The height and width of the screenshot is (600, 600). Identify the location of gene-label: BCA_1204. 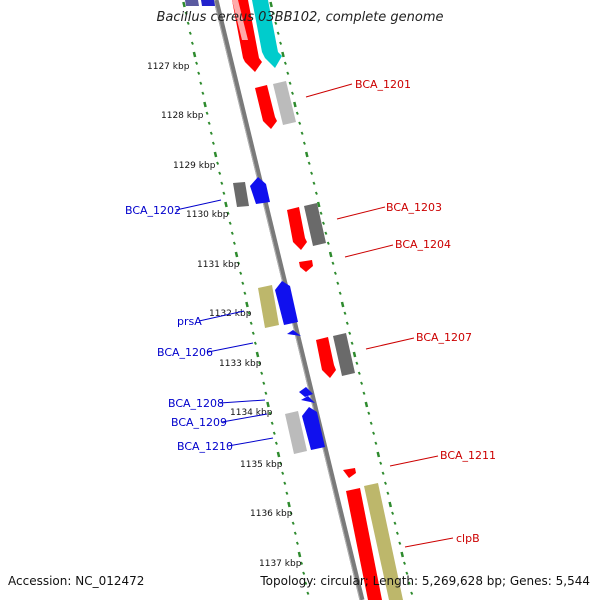
(423, 244).